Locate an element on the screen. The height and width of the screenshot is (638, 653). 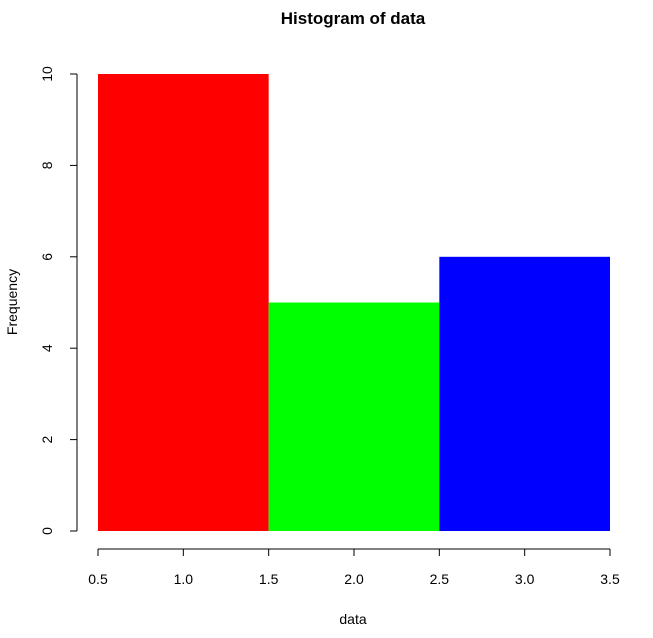
y-tick-label: 2 is located at coordinates (47, 439).